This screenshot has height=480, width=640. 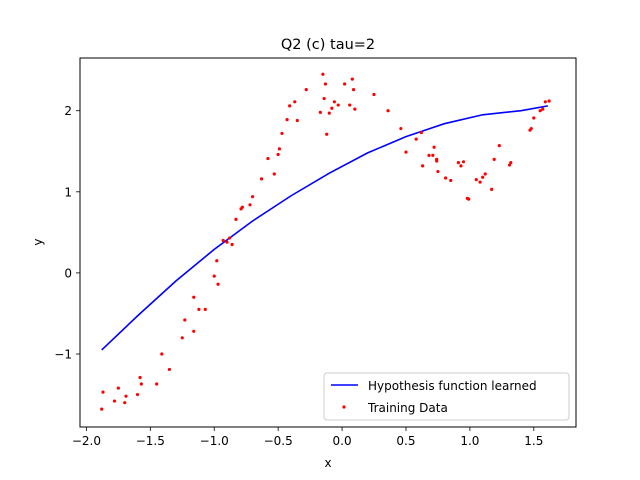 What do you see at coordinates (38, 241) in the screenshot?
I see `y-axis-label: y` at bounding box center [38, 241].